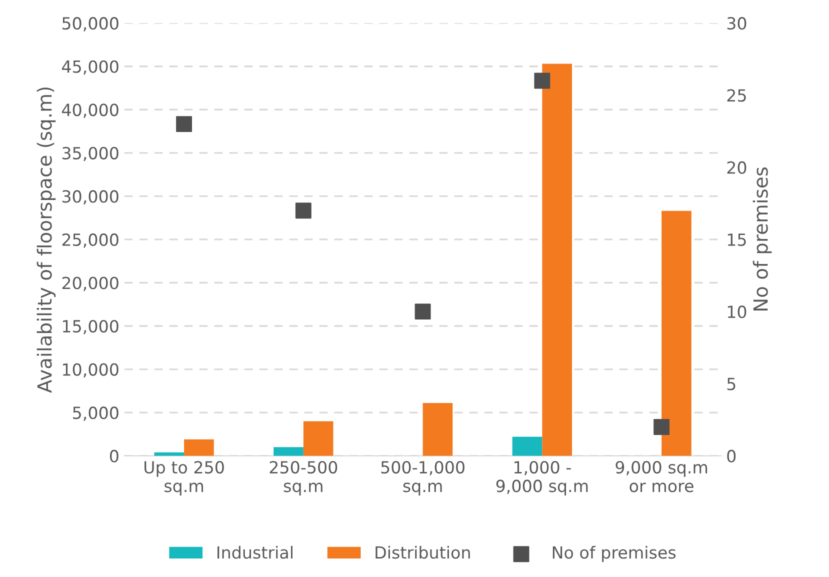  Describe the element at coordinates (542, 478) in the screenshot. I see `x-tick-label: 1,000 - 9,000 sq.m` at that location.